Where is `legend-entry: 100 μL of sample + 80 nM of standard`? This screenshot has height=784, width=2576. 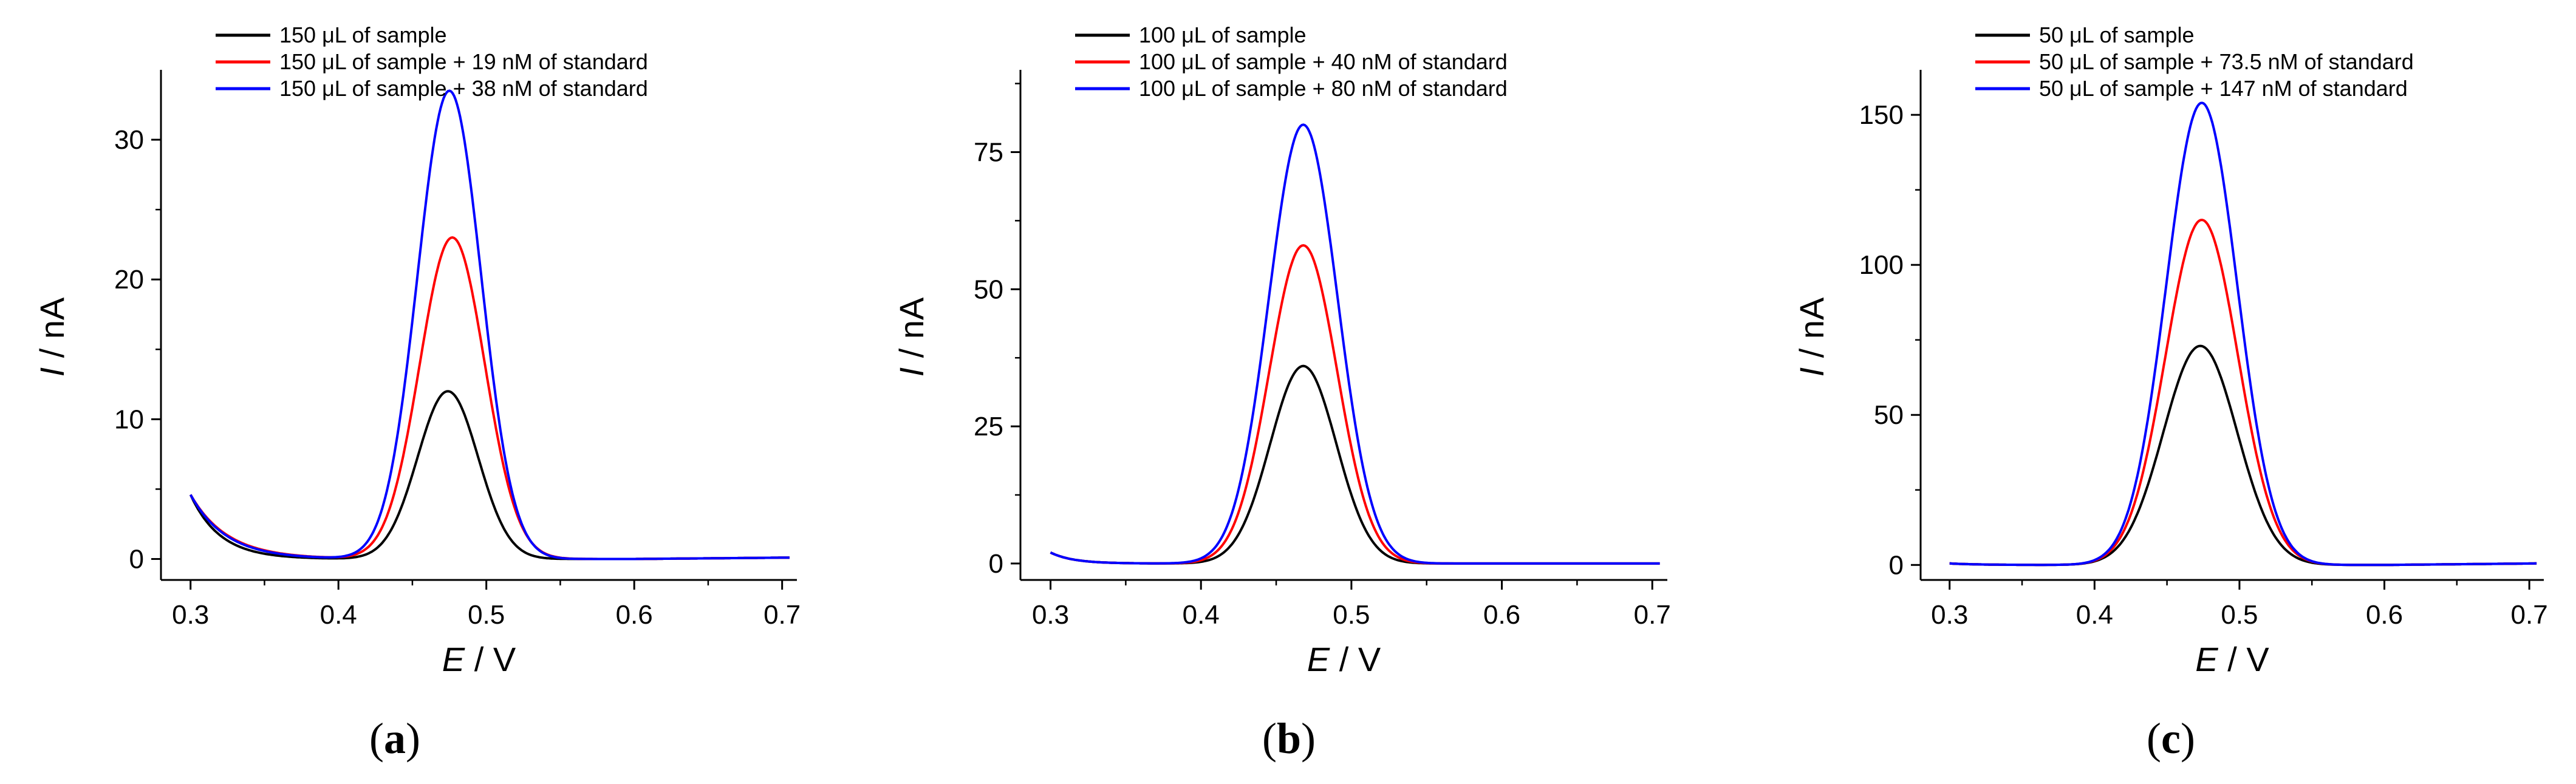
legend-entry: 100 μL of sample + 80 nM of standard is located at coordinates (1323, 88).